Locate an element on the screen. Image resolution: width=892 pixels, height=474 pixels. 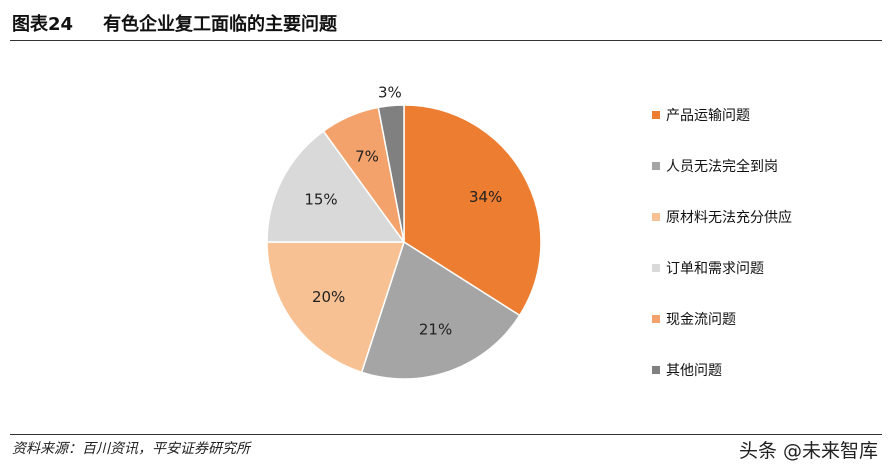
legend-item-3: 原材料无法充分供应 is located at coordinates (722, 217).